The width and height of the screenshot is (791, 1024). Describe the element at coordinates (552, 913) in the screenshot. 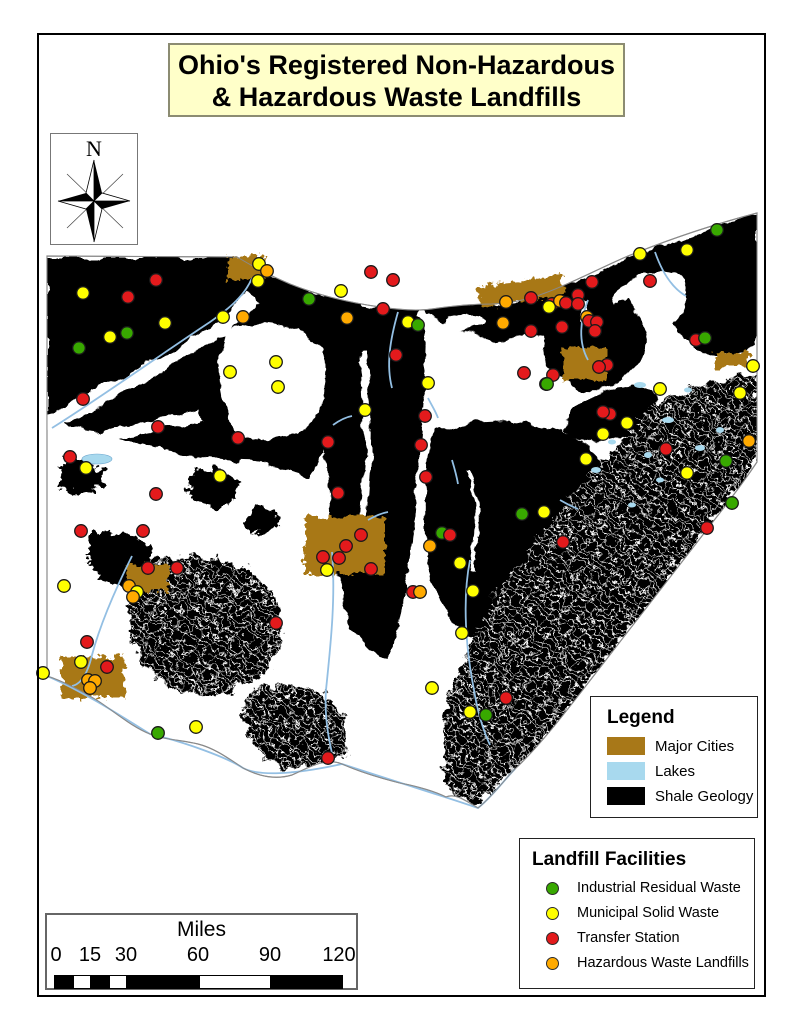

I see `municipal-dot-swatch` at that location.